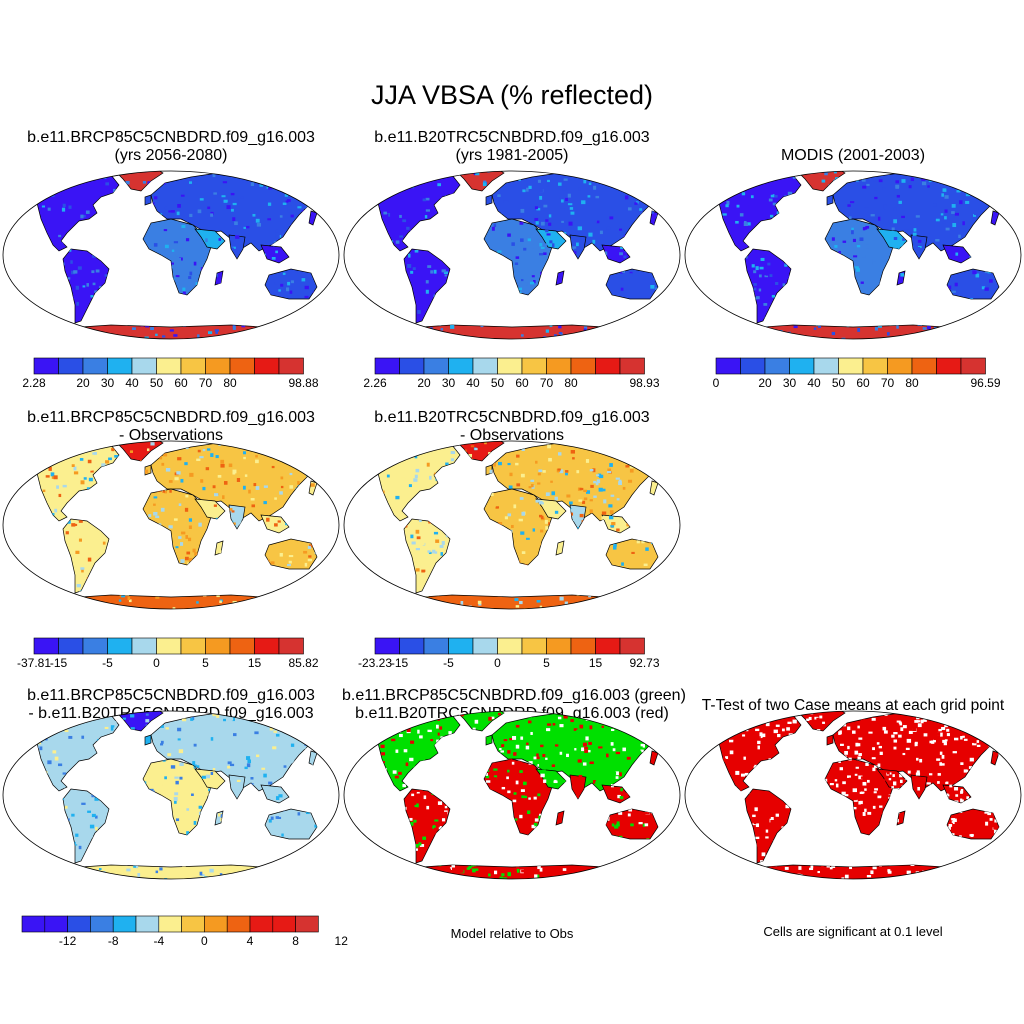  I want to click on panel-subtitle: - Observations, so click(171, 435).